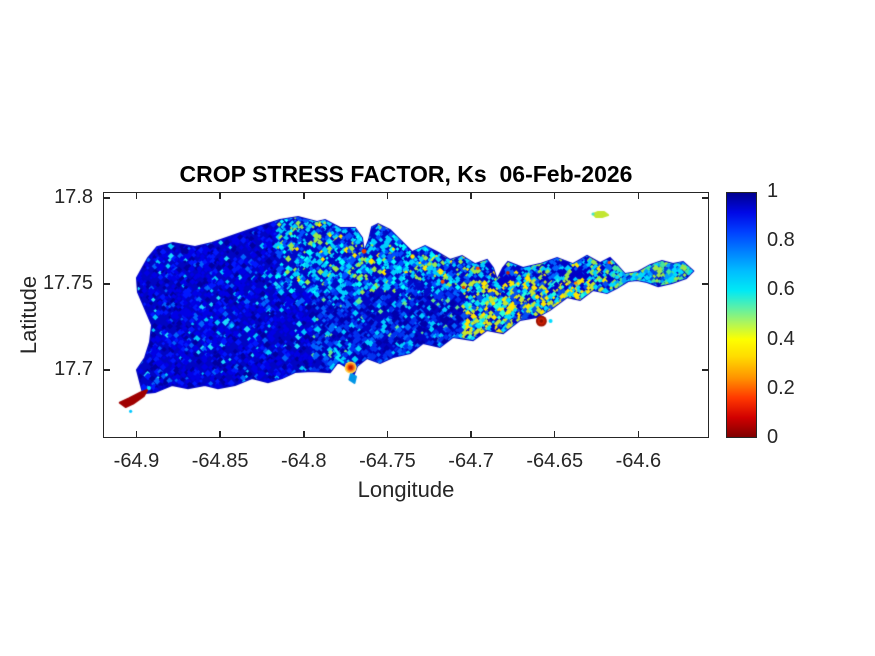 The image size is (875, 656). Describe the element at coordinates (741, 315) in the screenshot. I see `colorbar` at that location.